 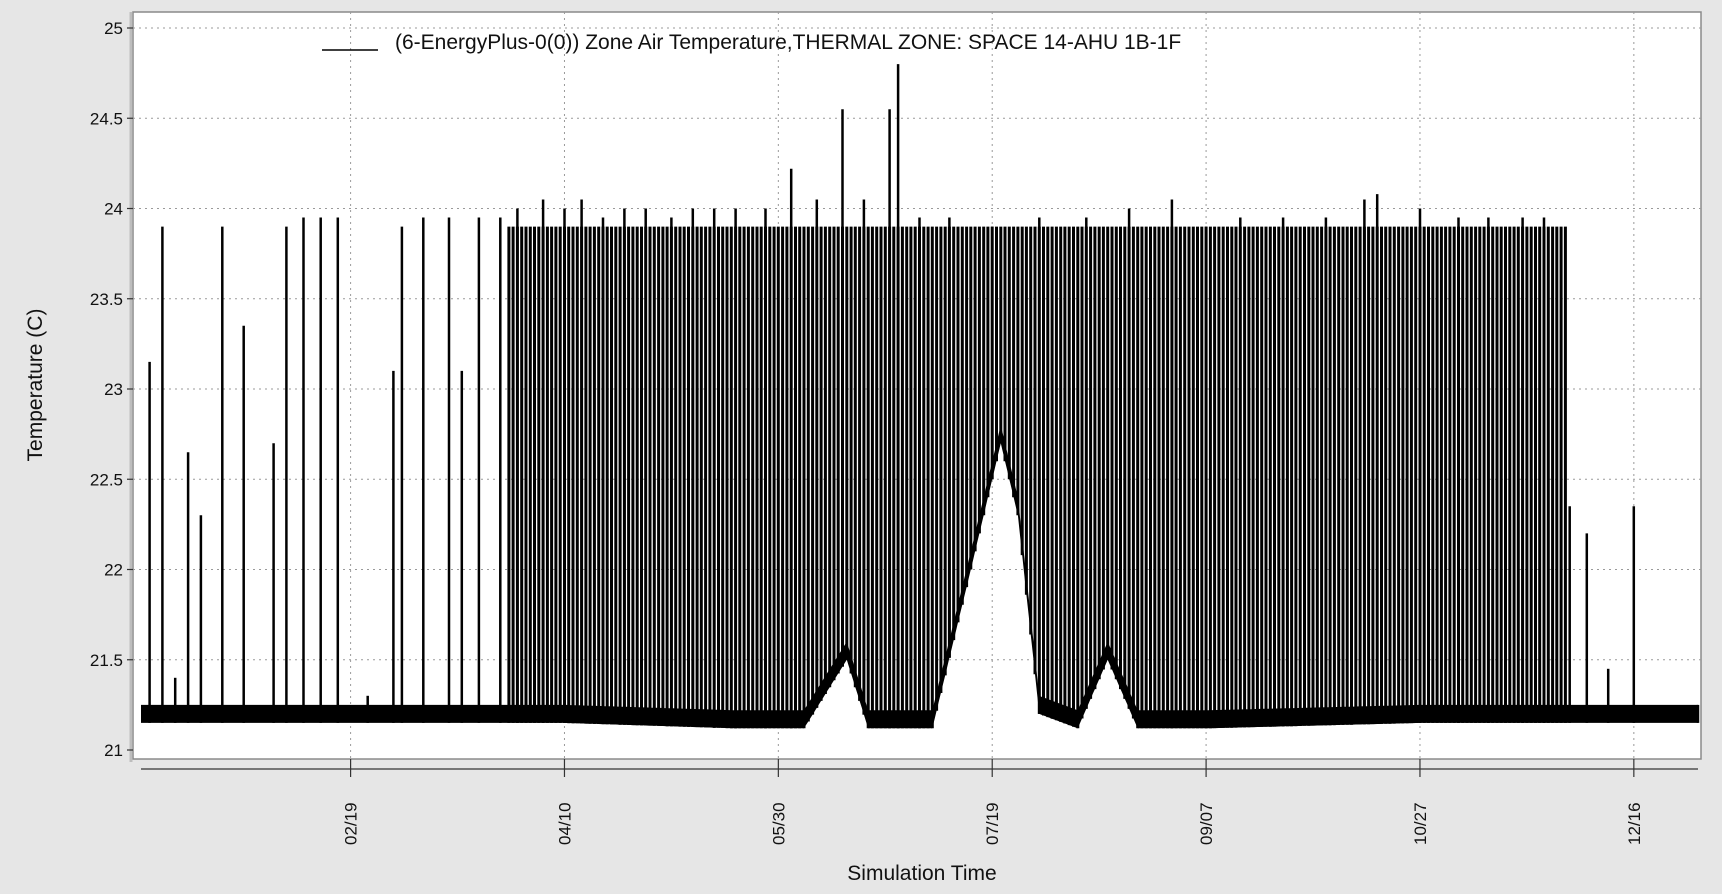 I want to click on y-tick-label: 24, so click(x=113, y=209).